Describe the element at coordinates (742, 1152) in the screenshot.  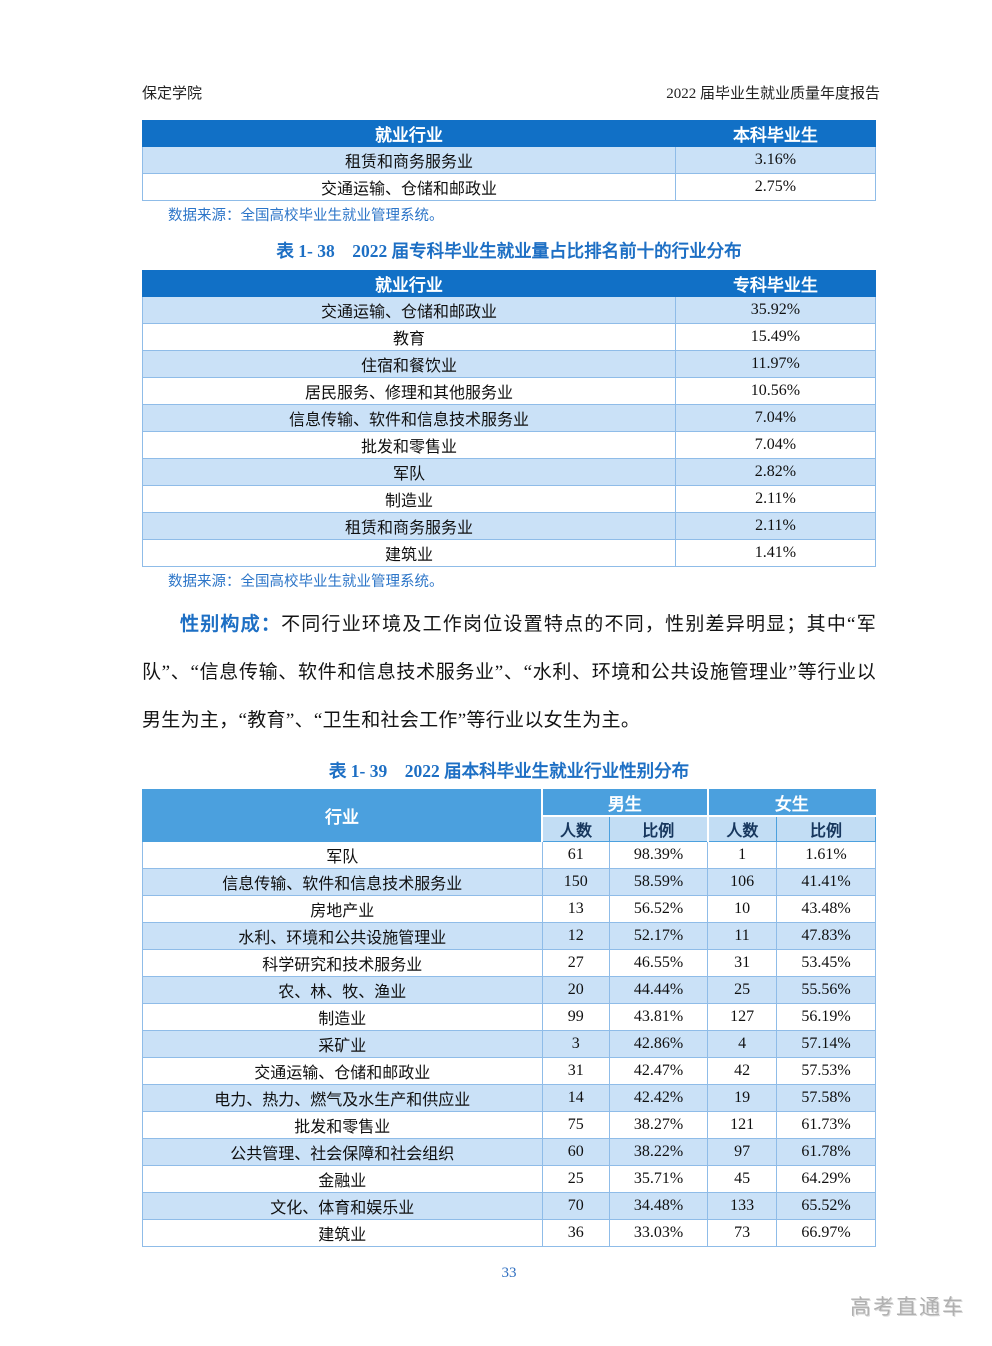
I see `table-cell: 97` at that location.